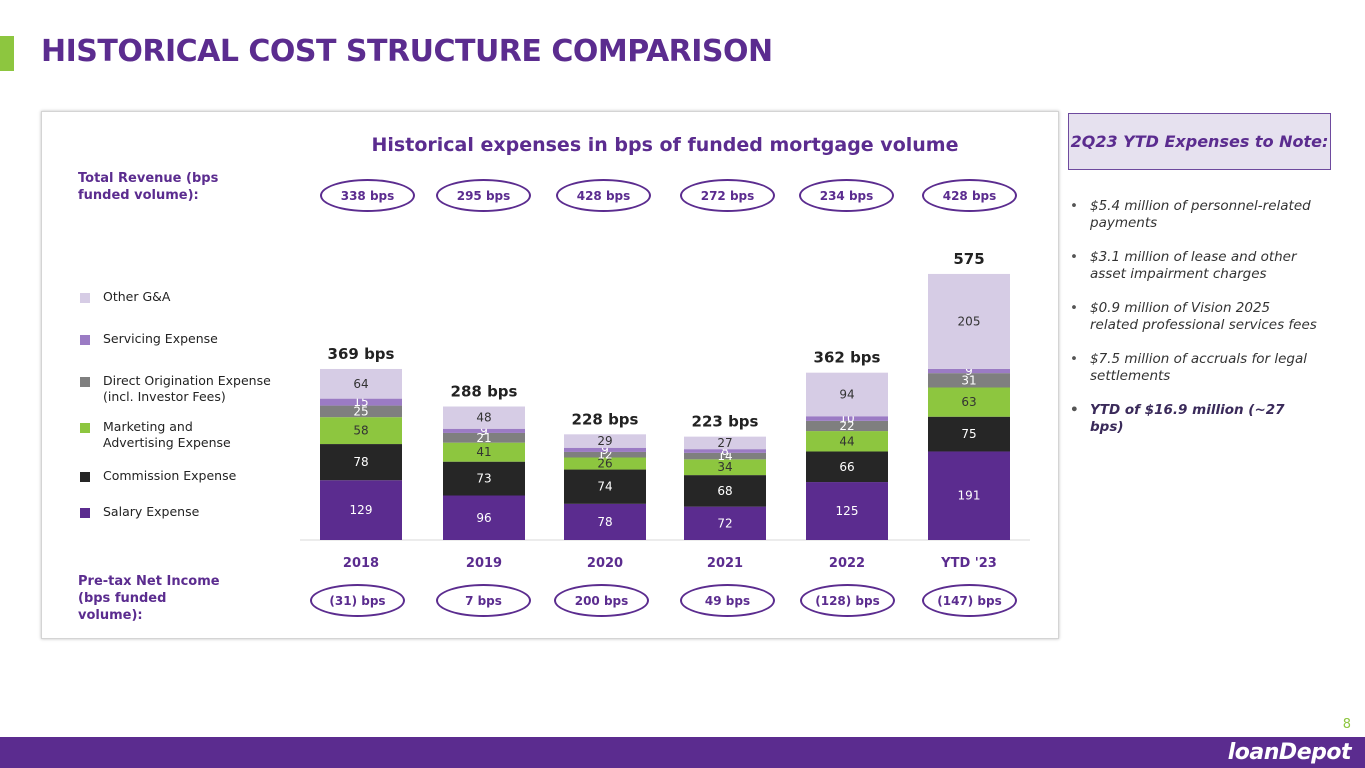  What do you see at coordinates (969, 195) in the screenshot?
I see `revenue-pill-ytd23: 428 bps` at bounding box center [969, 195].